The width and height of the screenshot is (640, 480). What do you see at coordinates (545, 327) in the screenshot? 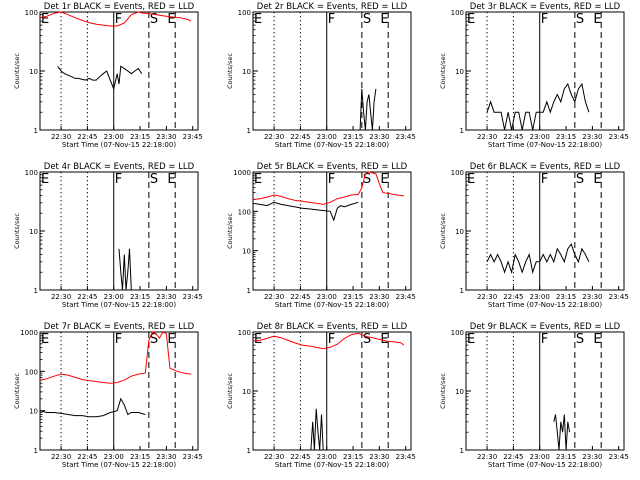
I see `panel-title: Det 9r BLACK = Events, RED = LLD` at bounding box center [545, 327].